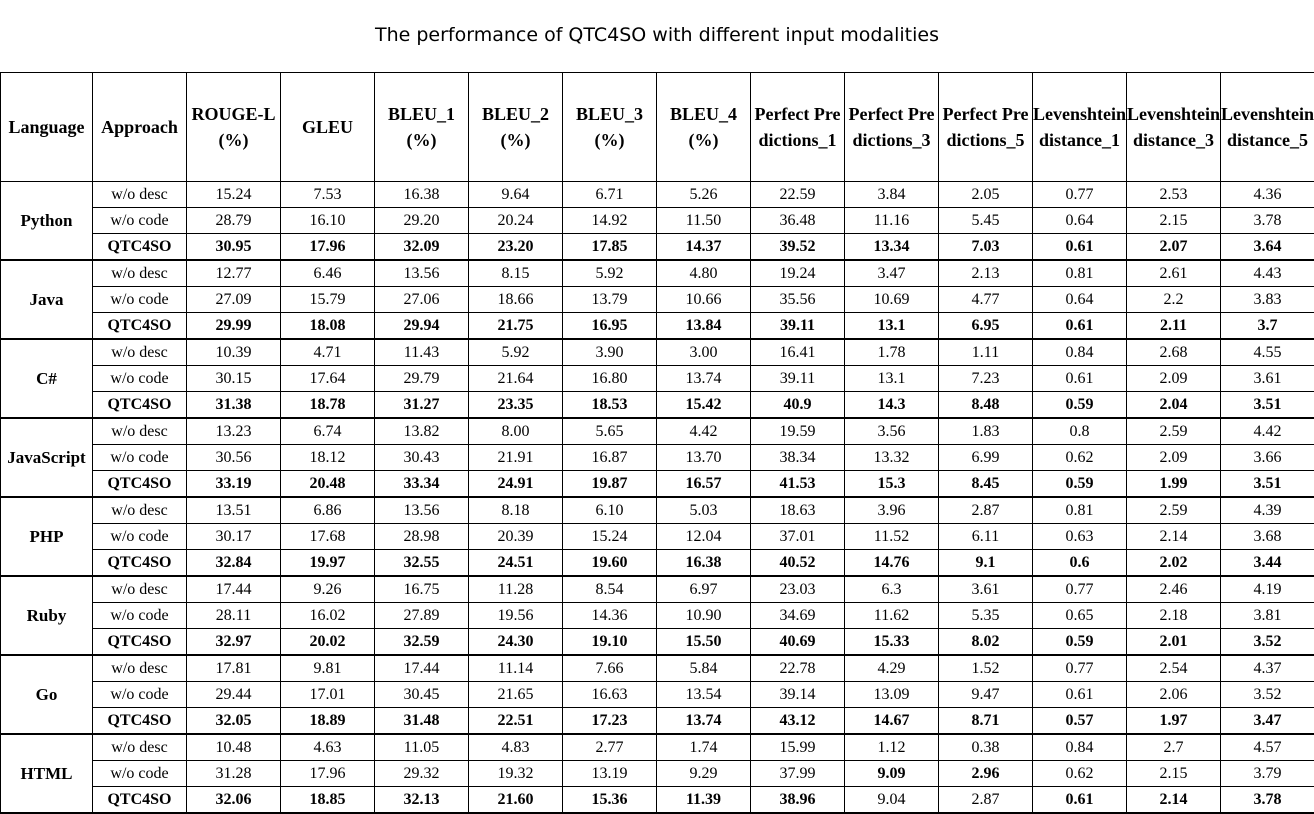 This screenshot has height=814, width=1314. Describe the element at coordinates (798, 721) in the screenshot. I see `metric-cell: 43.12` at that location.